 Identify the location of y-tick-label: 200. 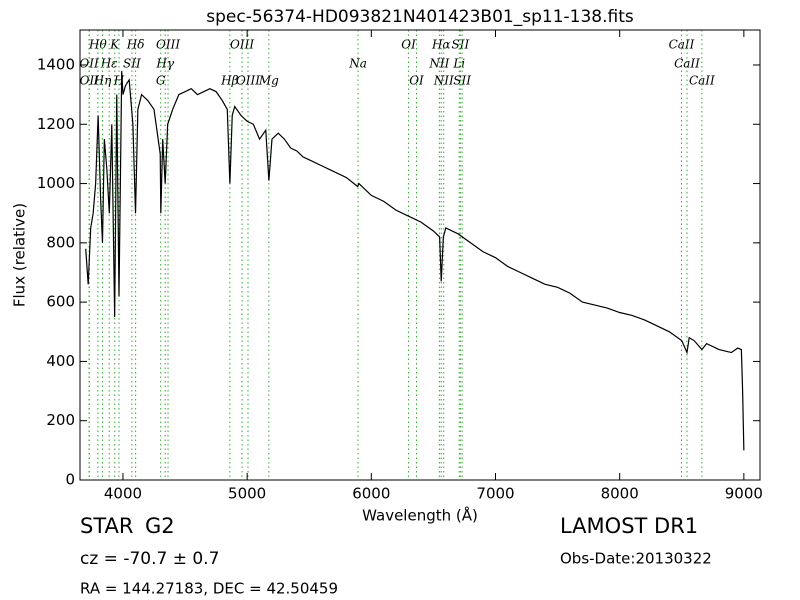
(60, 420).